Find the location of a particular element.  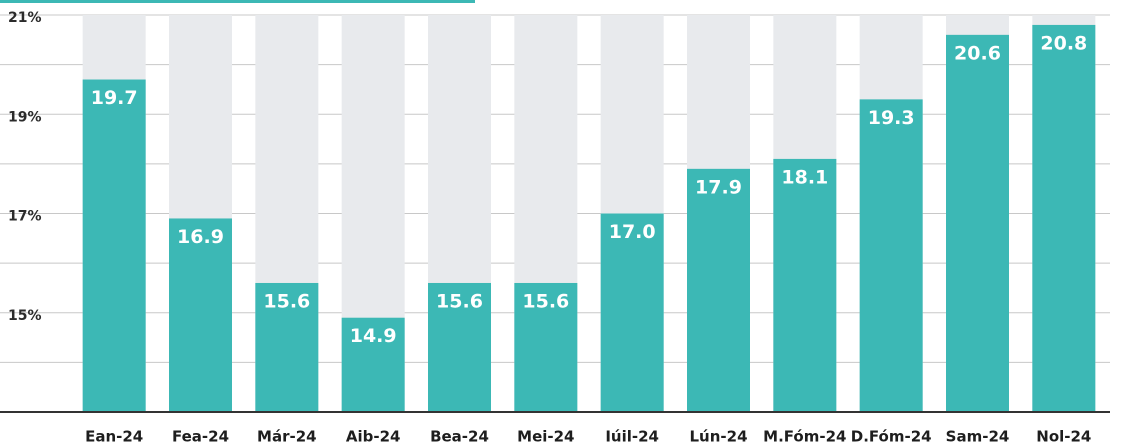

x-tick-label: Sam-24 is located at coordinates (978, 436).